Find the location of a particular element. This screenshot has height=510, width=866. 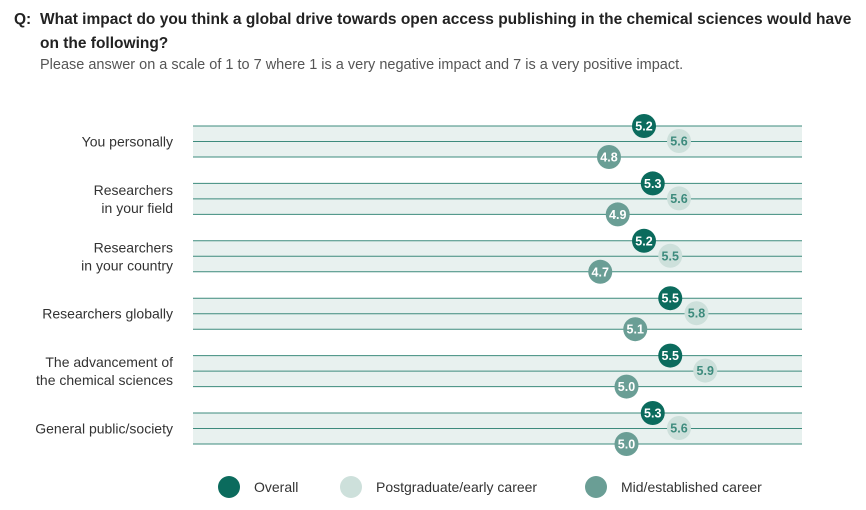

legend-item-mid-established: Mid/established career is located at coordinates (673, 487).